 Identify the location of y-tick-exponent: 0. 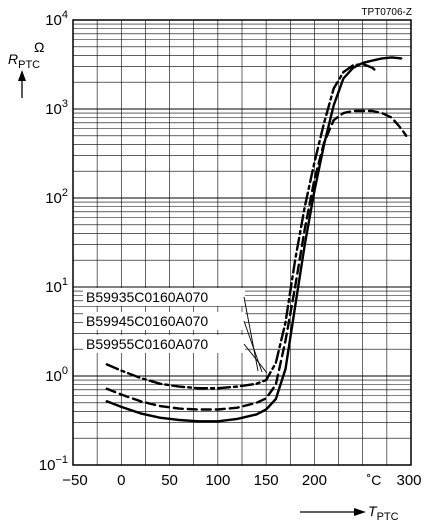
(65, 371).